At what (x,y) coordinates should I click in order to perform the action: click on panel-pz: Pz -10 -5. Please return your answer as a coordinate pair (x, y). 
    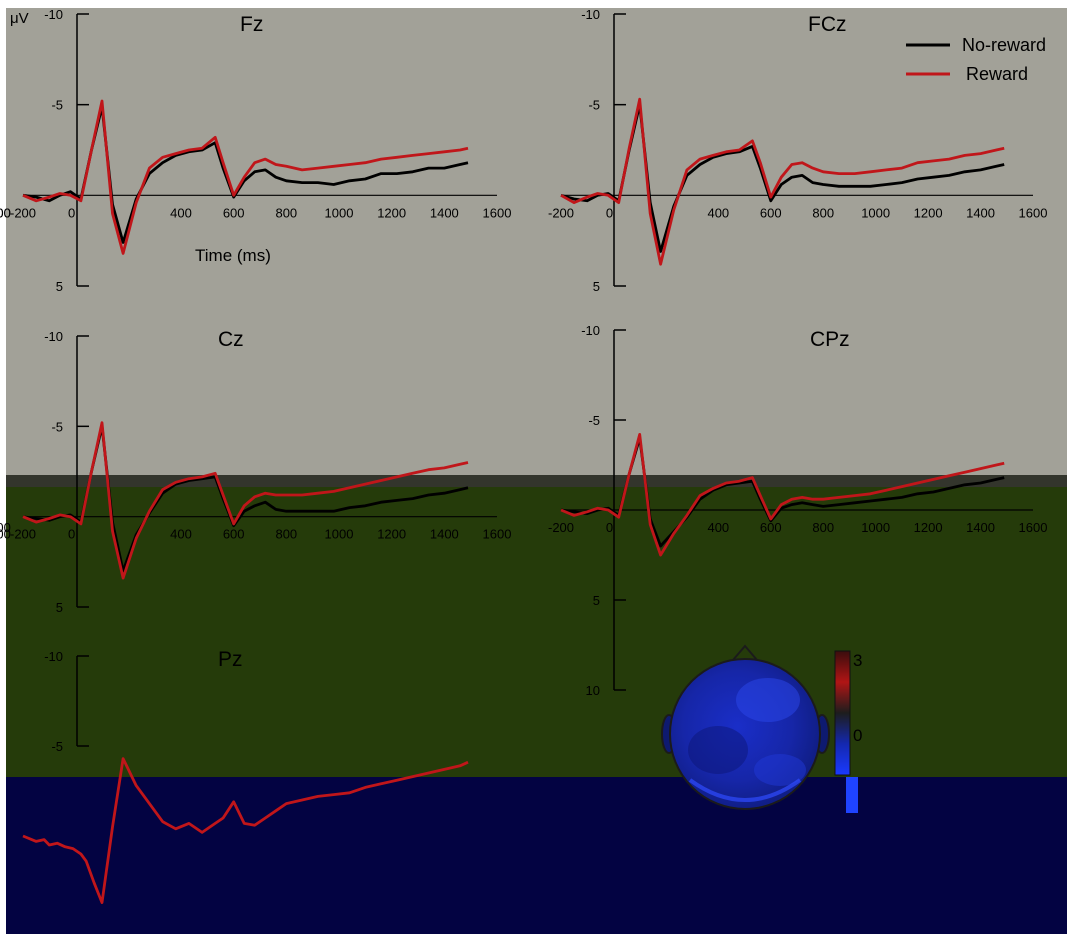
    Looking at the image, I should click on (245, 776).